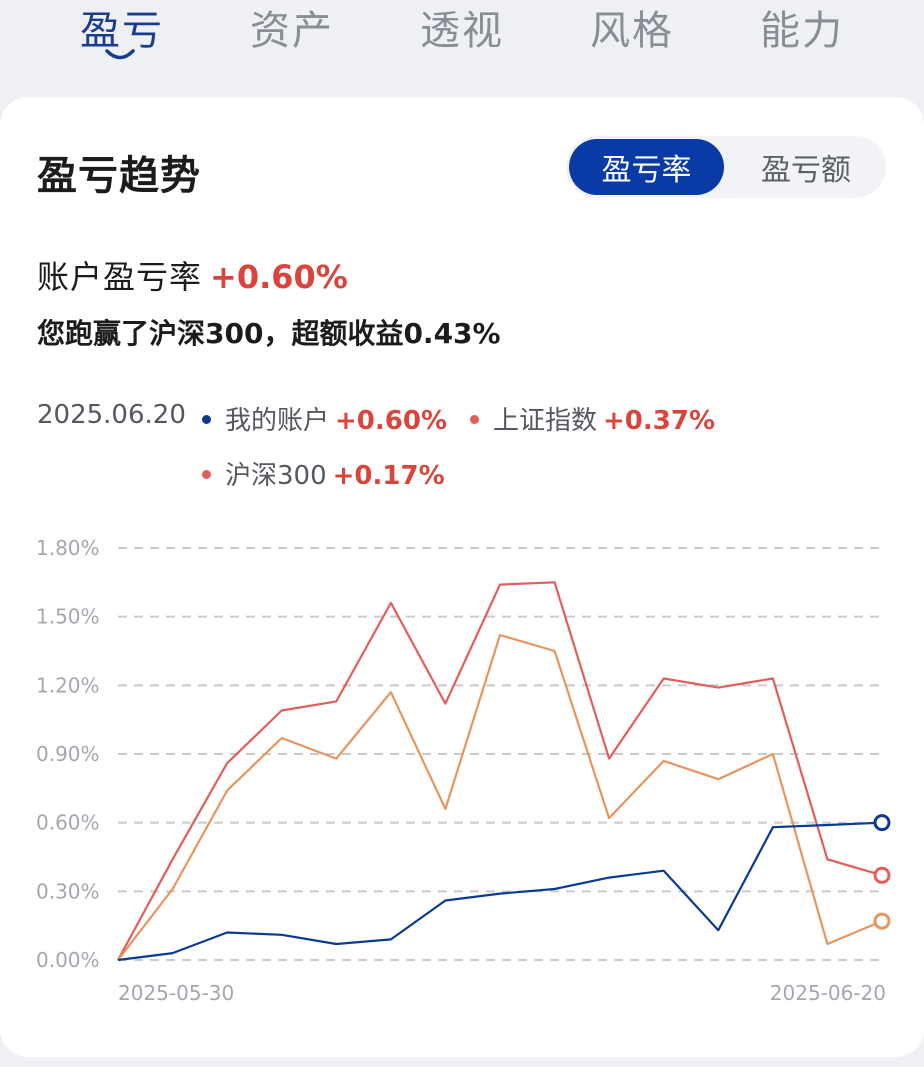 This screenshot has height=1067, width=924. I want to click on legend-value: +0.37%, so click(659, 421).